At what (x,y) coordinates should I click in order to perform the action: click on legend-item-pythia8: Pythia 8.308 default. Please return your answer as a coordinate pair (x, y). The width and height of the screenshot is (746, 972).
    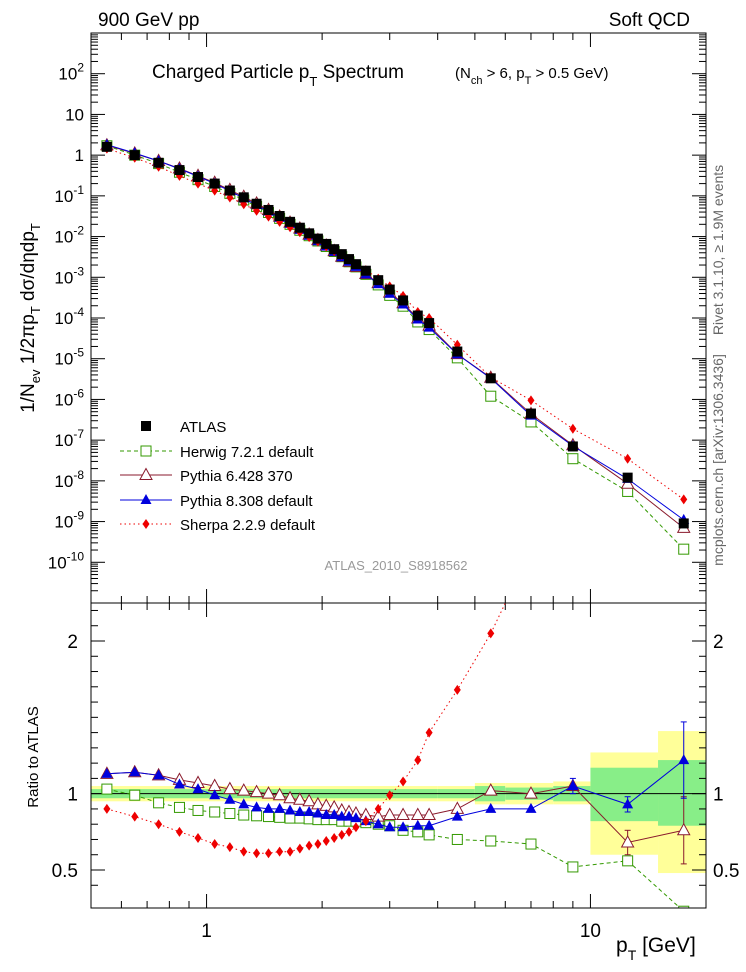
    Looking at the image, I should click on (216, 501).